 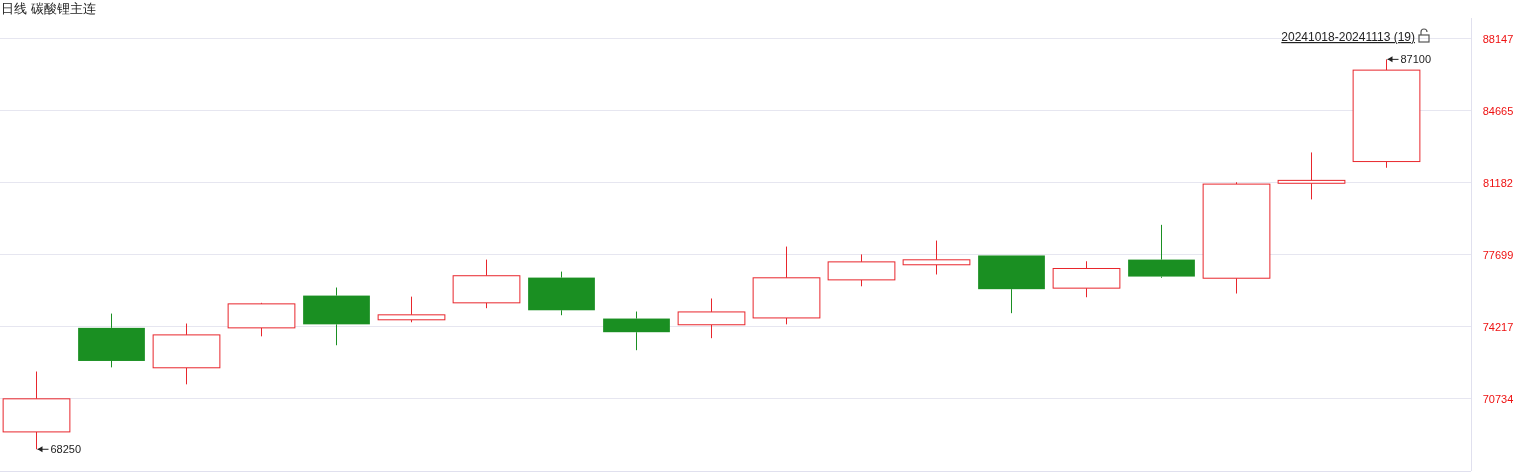 I want to click on y-tick-label: 74217, so click(x=1498, y=326).